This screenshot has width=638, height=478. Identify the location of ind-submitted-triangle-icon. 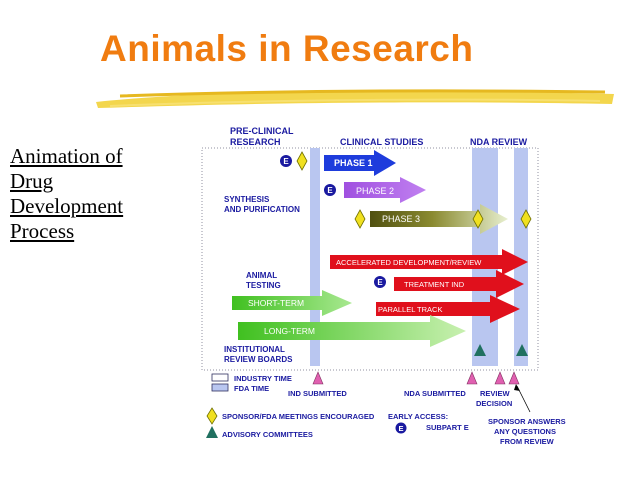
(318, 378).